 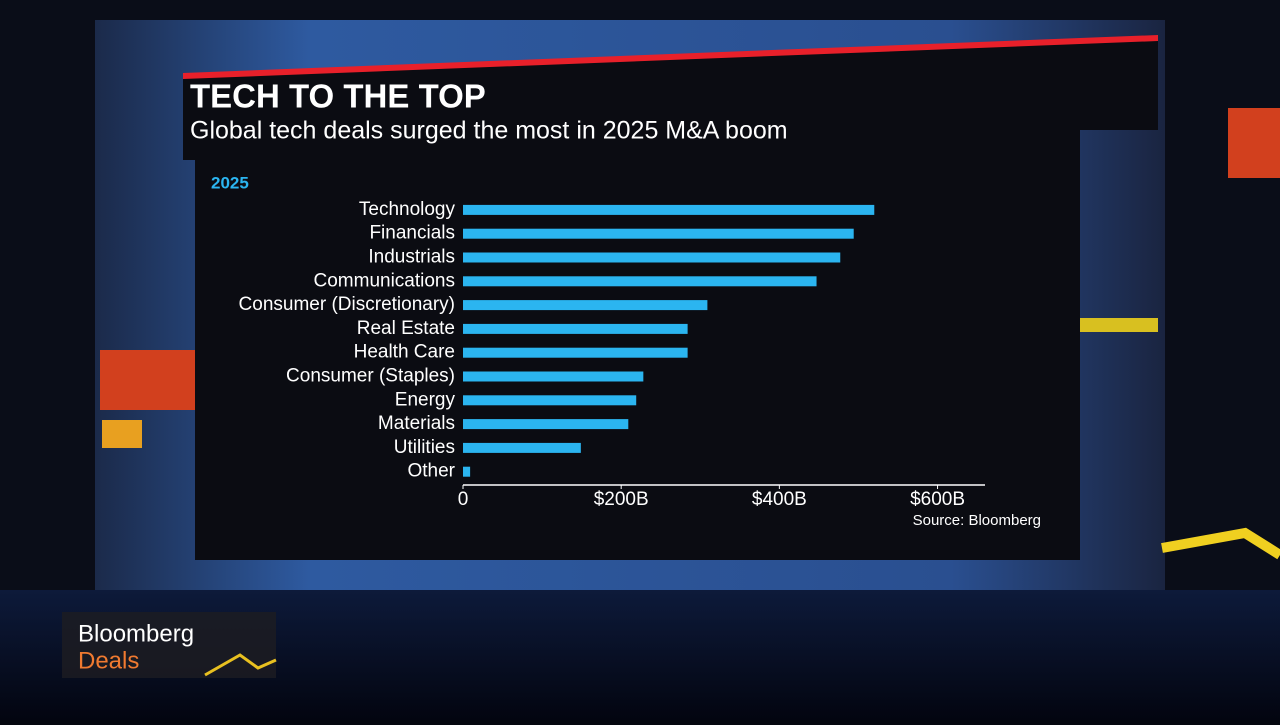 What do you see at coordinates (411, 257) in the screenshot?
I see `category-label: Industrials` at bounding box center [411, 257].